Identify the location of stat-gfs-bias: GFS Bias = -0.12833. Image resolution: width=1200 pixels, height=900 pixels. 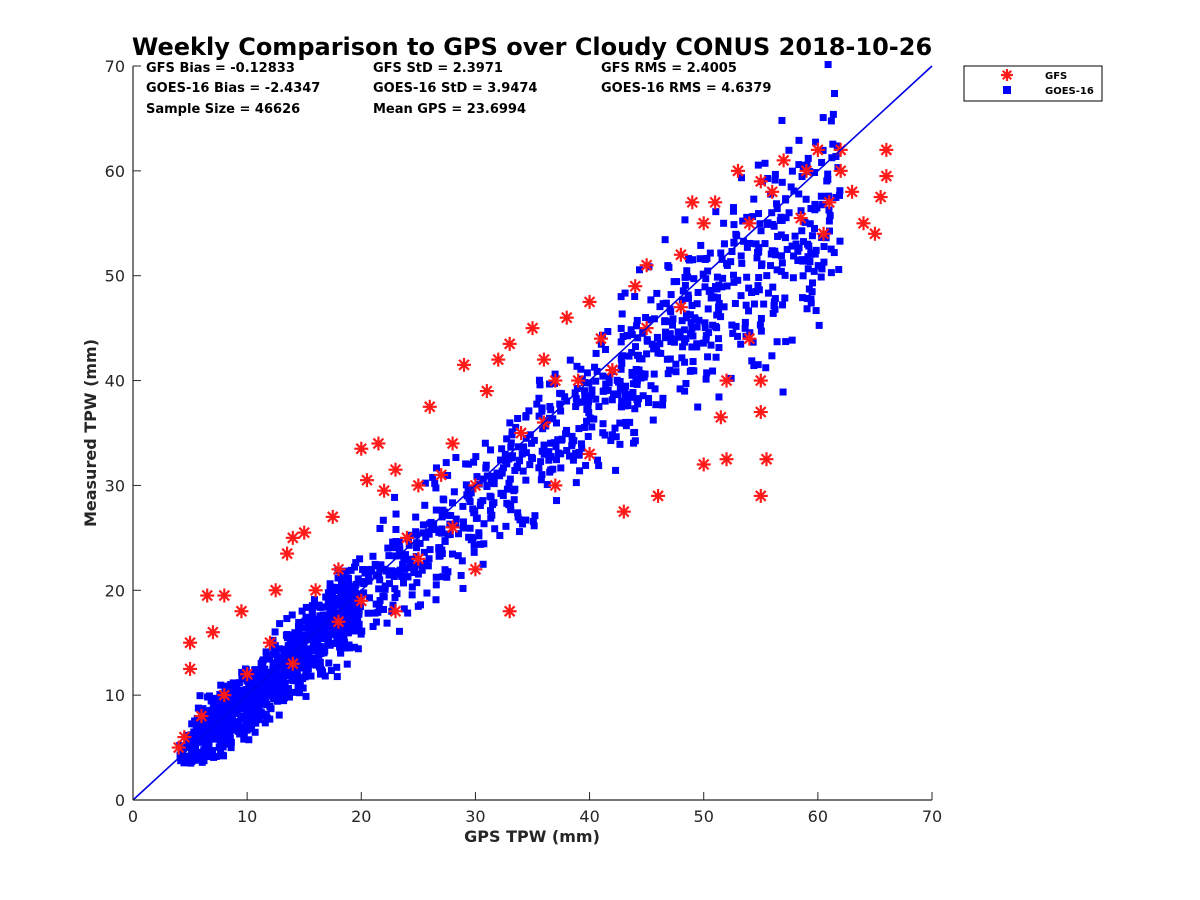
(220, 68).